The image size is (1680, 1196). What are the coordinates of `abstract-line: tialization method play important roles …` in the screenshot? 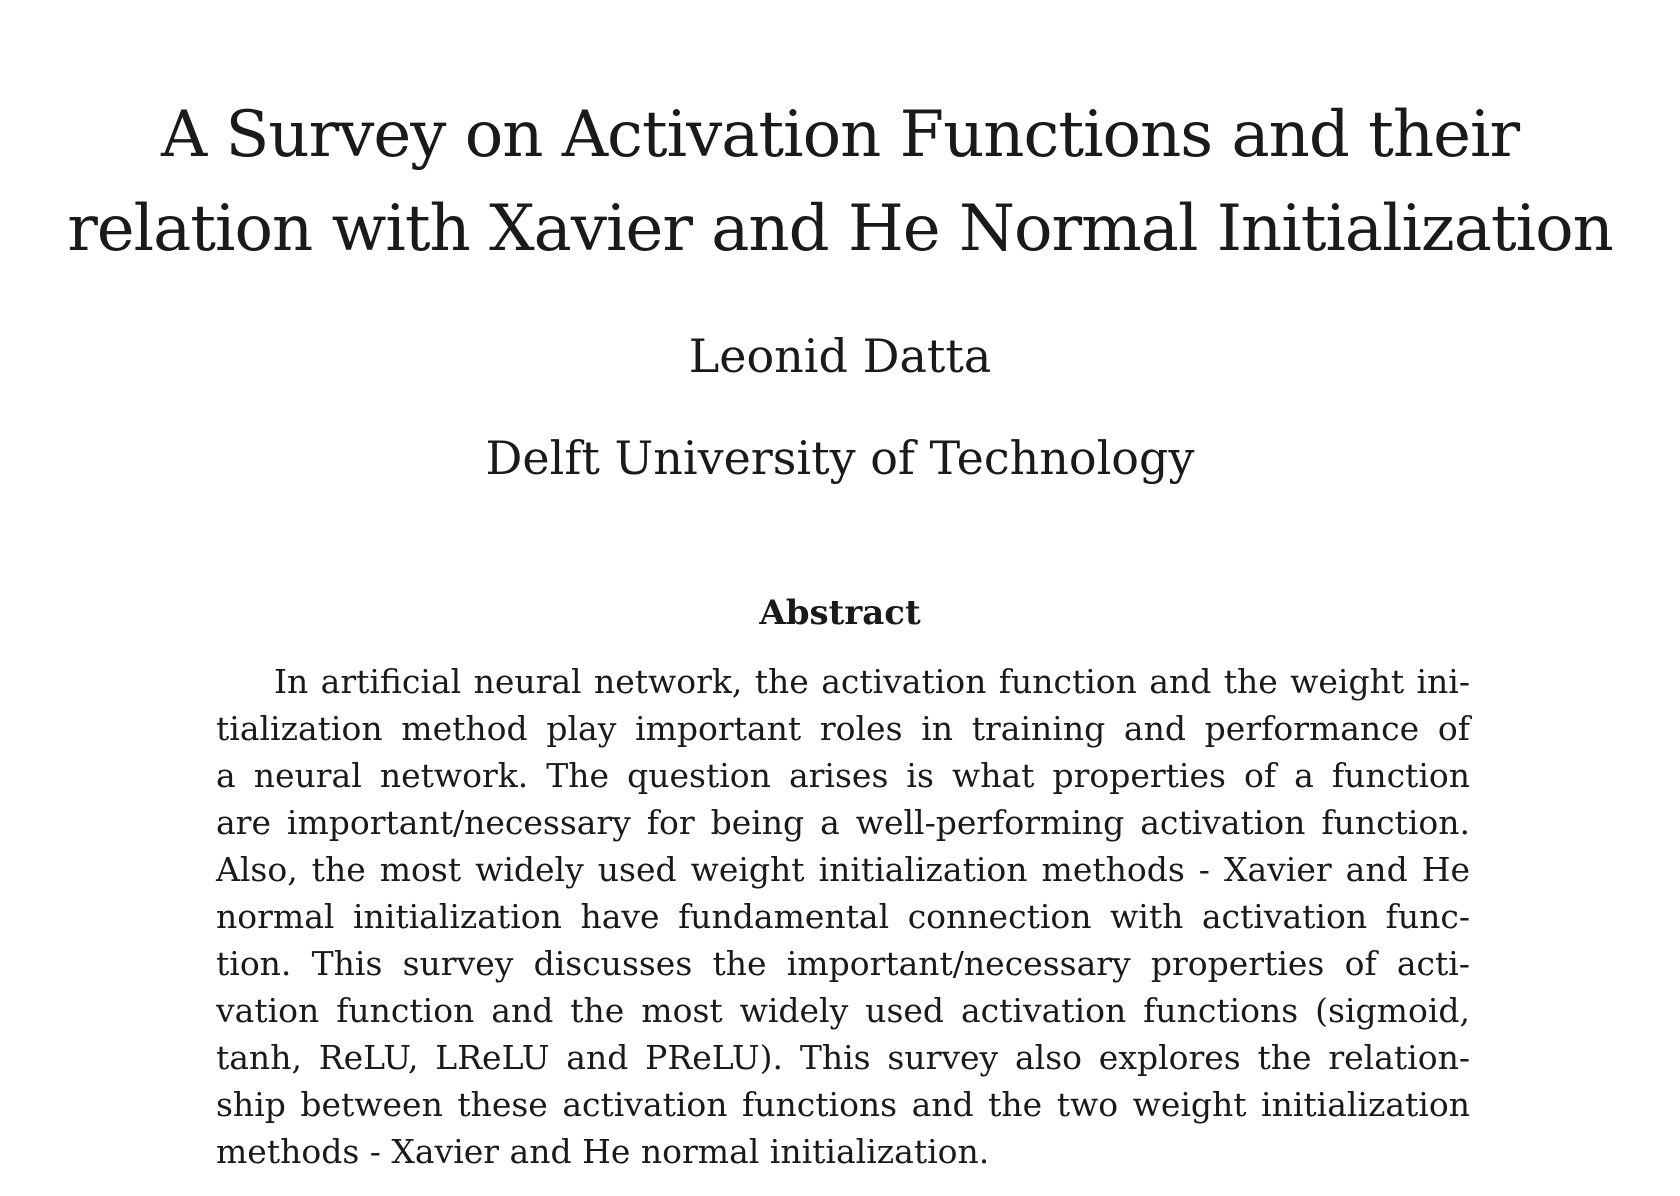 It's located at (843, 728).